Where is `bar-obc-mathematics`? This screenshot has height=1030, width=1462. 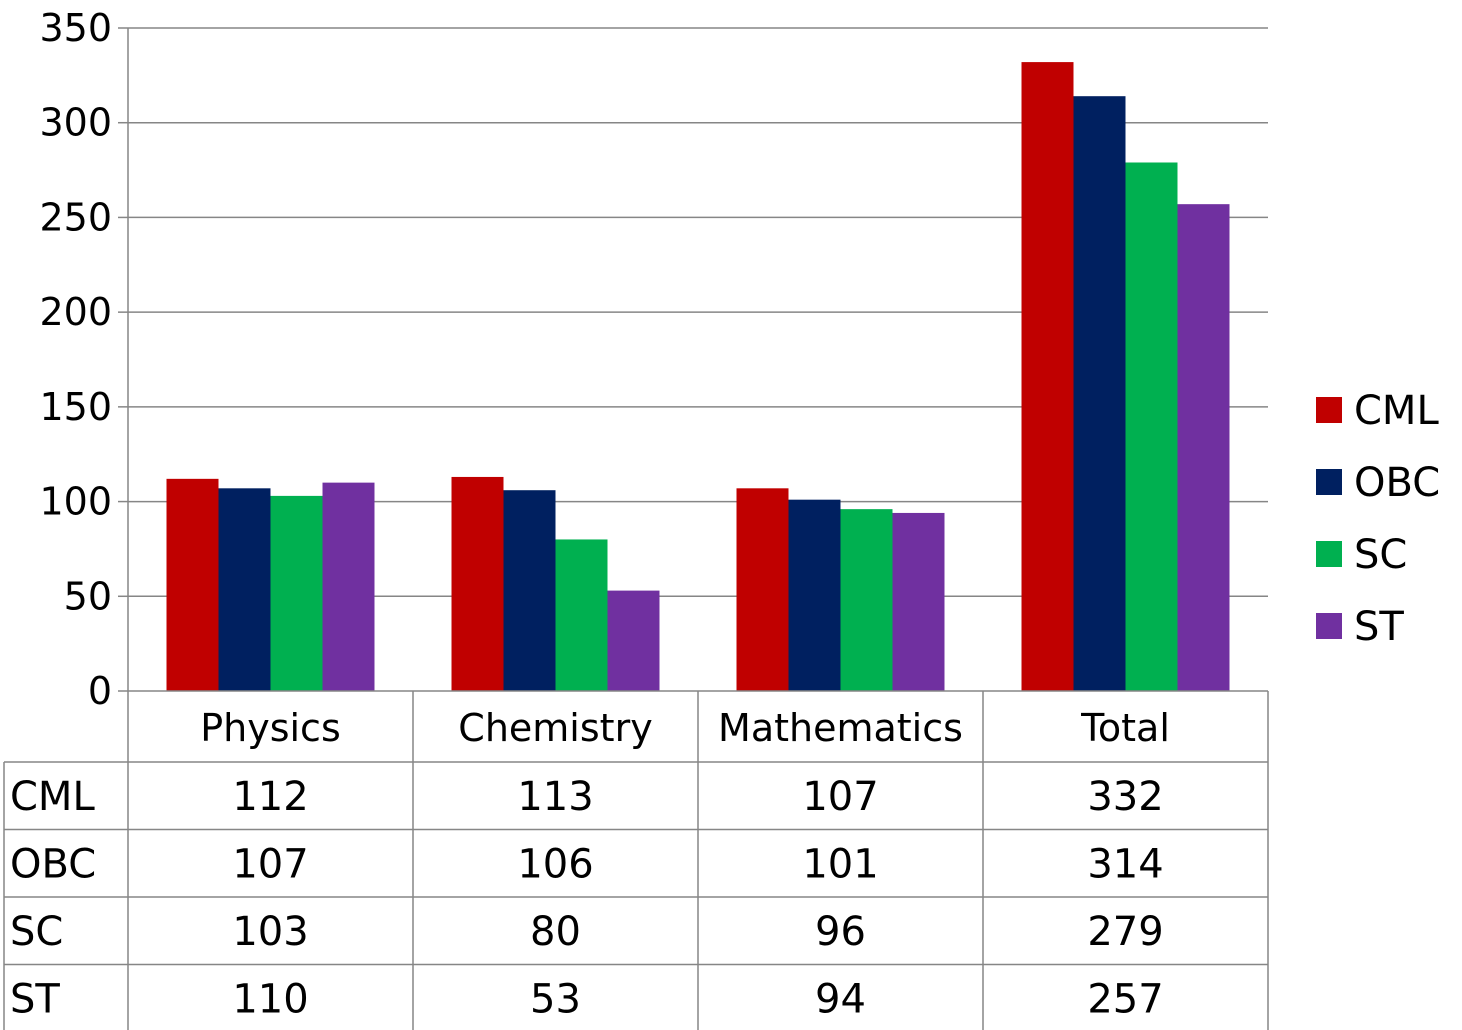
bar-obc-mathematics is located at coordinates (814, 595).